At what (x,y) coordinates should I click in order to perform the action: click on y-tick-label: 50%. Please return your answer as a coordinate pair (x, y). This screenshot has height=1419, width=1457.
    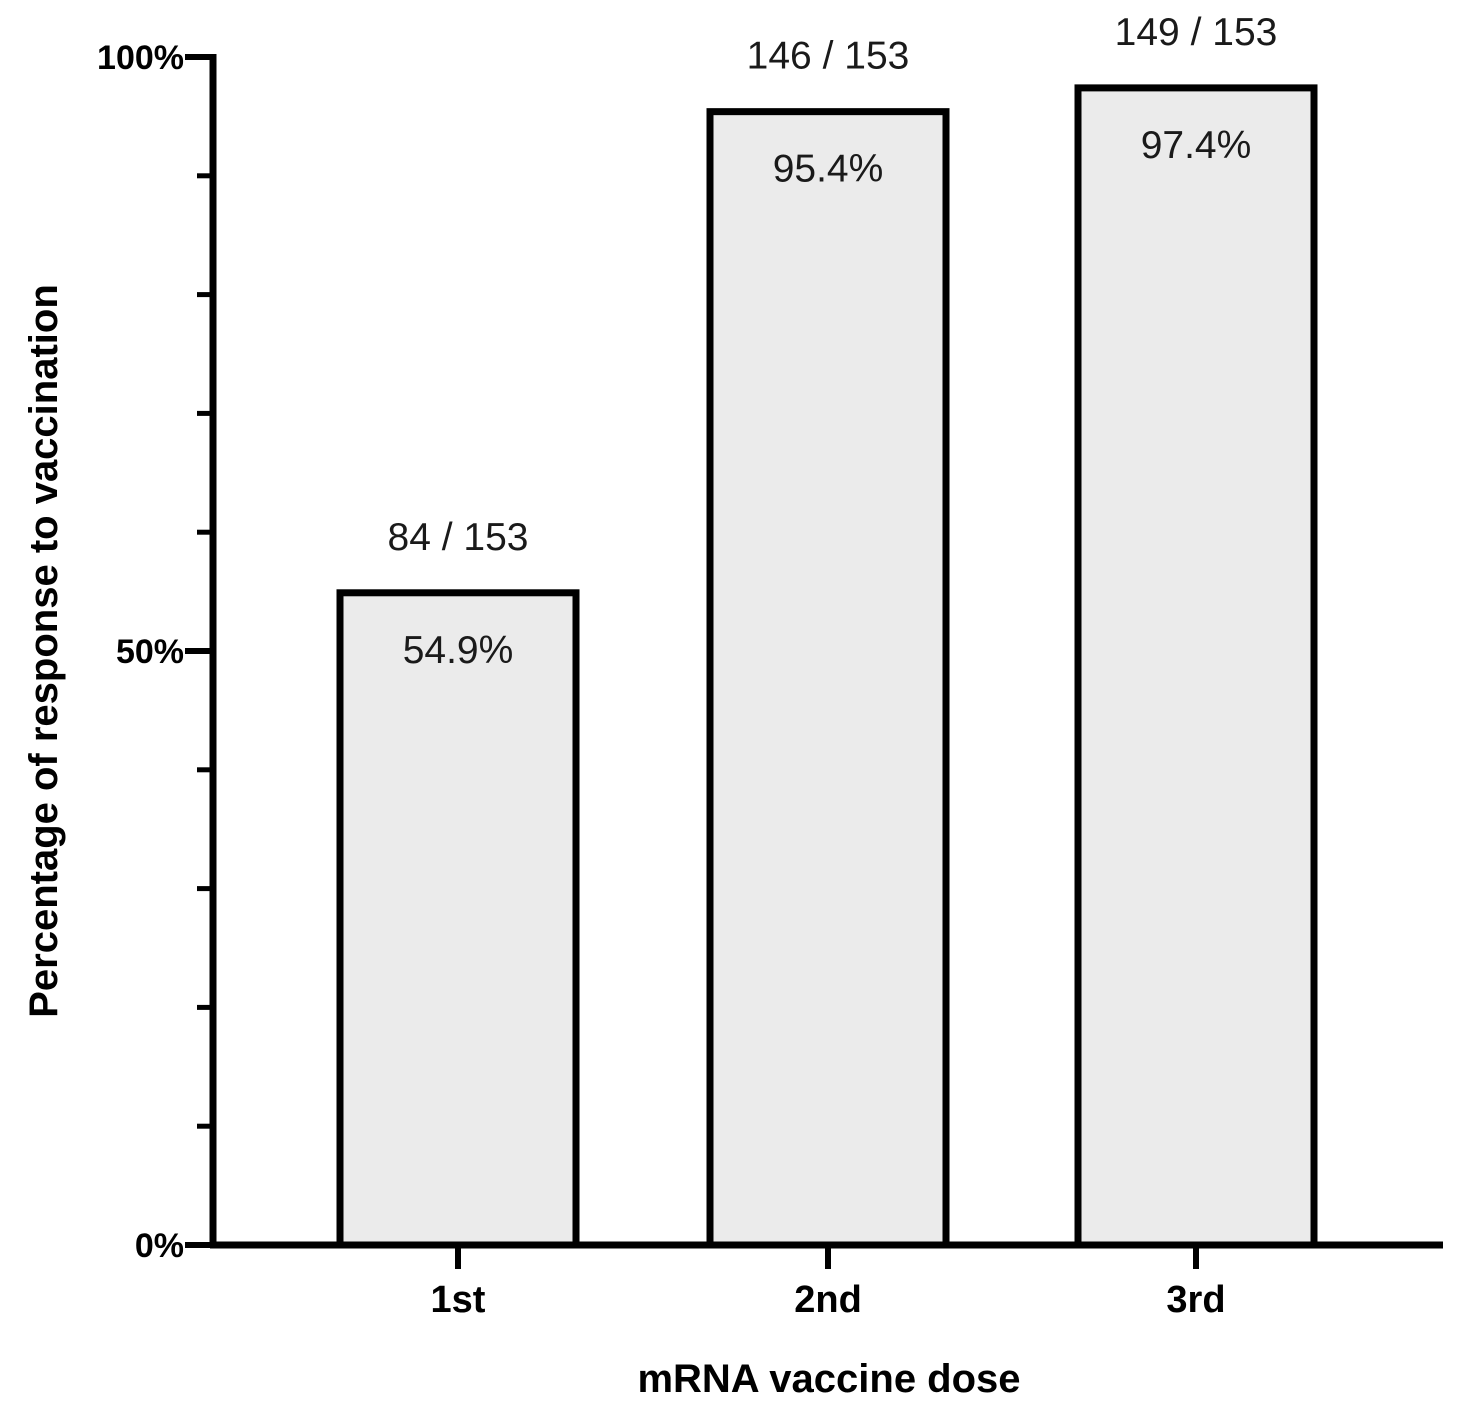
    Looking at the image, I should click on (150, 652).